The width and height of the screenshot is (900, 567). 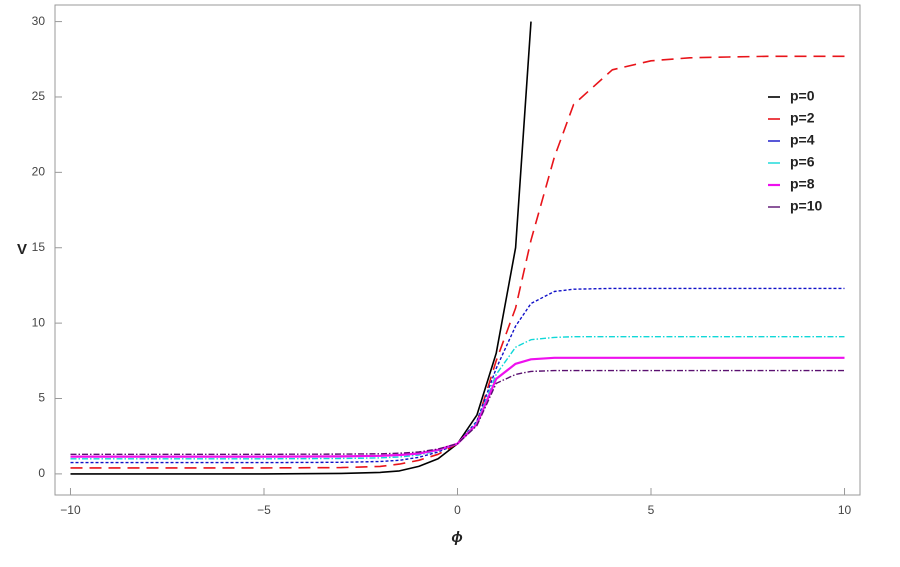 I want to click on legend-label: p=4, so click(x=802, y=140).